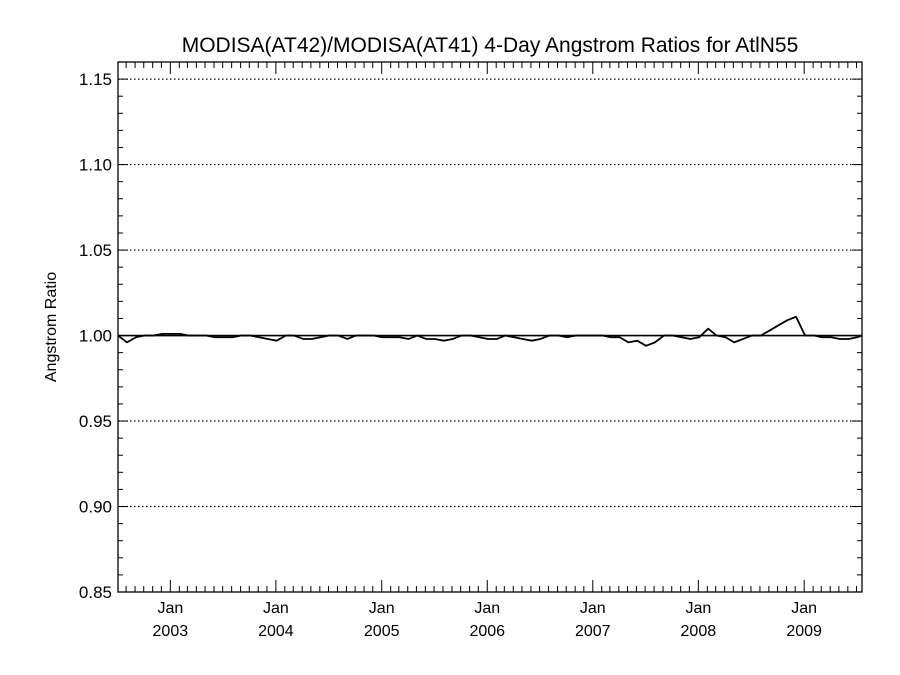 This screenshot has height=675, width=900. What do you see at coordinates (171, 631) in the screenshot?
I see `x-tick-label-year: 2003` at bounding box center [171, 631].